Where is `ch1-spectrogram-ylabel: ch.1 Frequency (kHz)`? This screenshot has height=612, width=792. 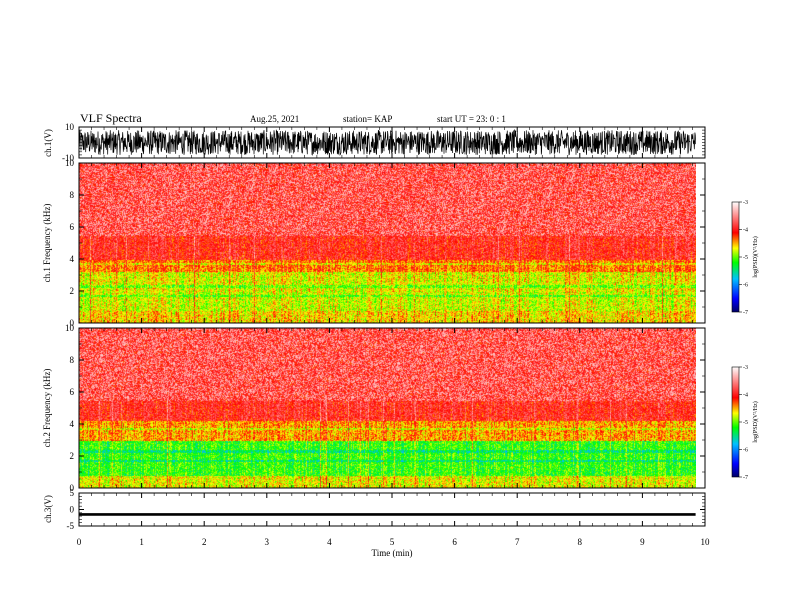
ch1-spectrogram-ylabel: ch.1 Frequency (kHz) is located at coordinates (47, 243).